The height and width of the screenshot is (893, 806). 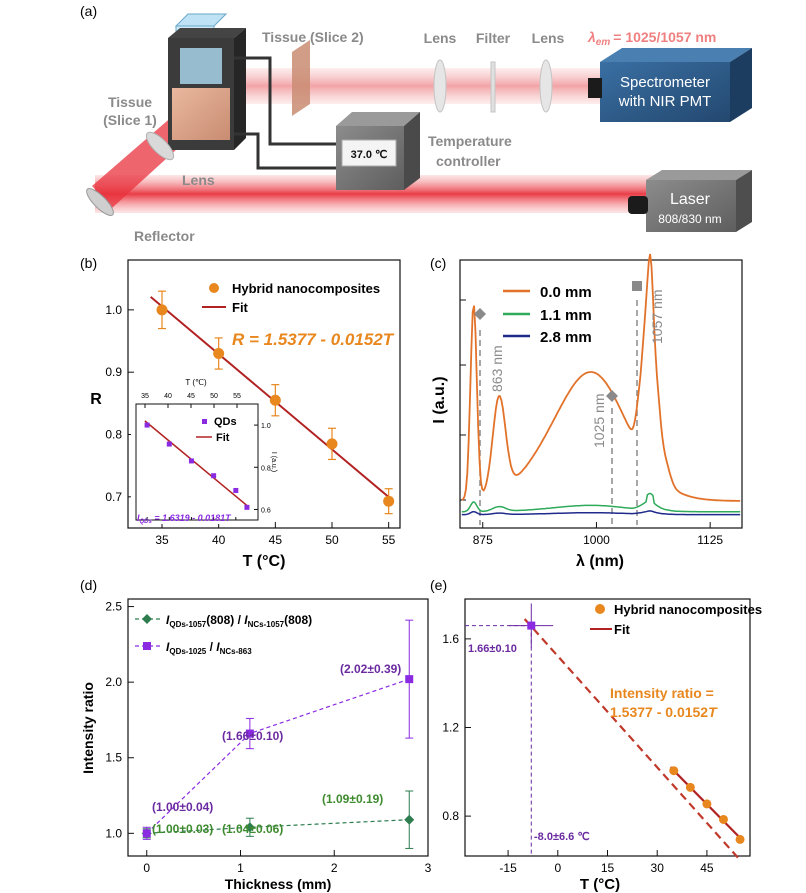 I want to click on plot-c-data, so click(x=601, y=389).